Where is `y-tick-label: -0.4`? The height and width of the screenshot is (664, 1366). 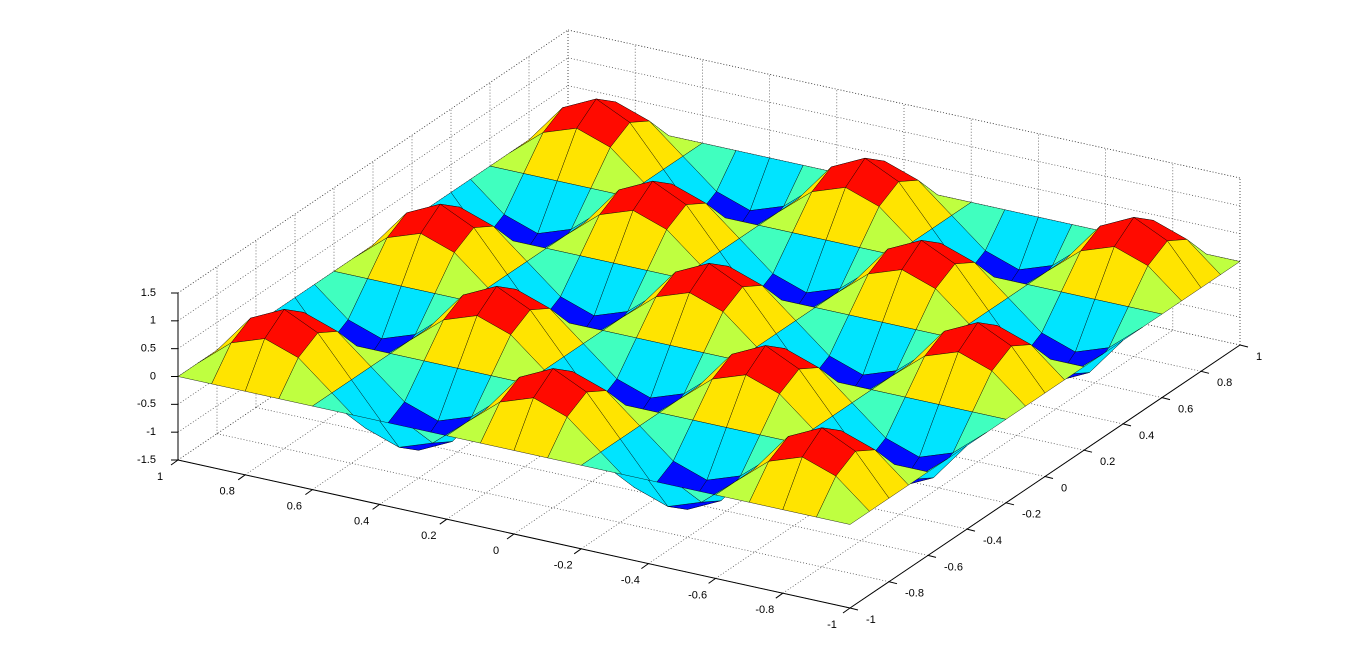
y-tick-label: -0.4 is located at coordinates (992, 541).